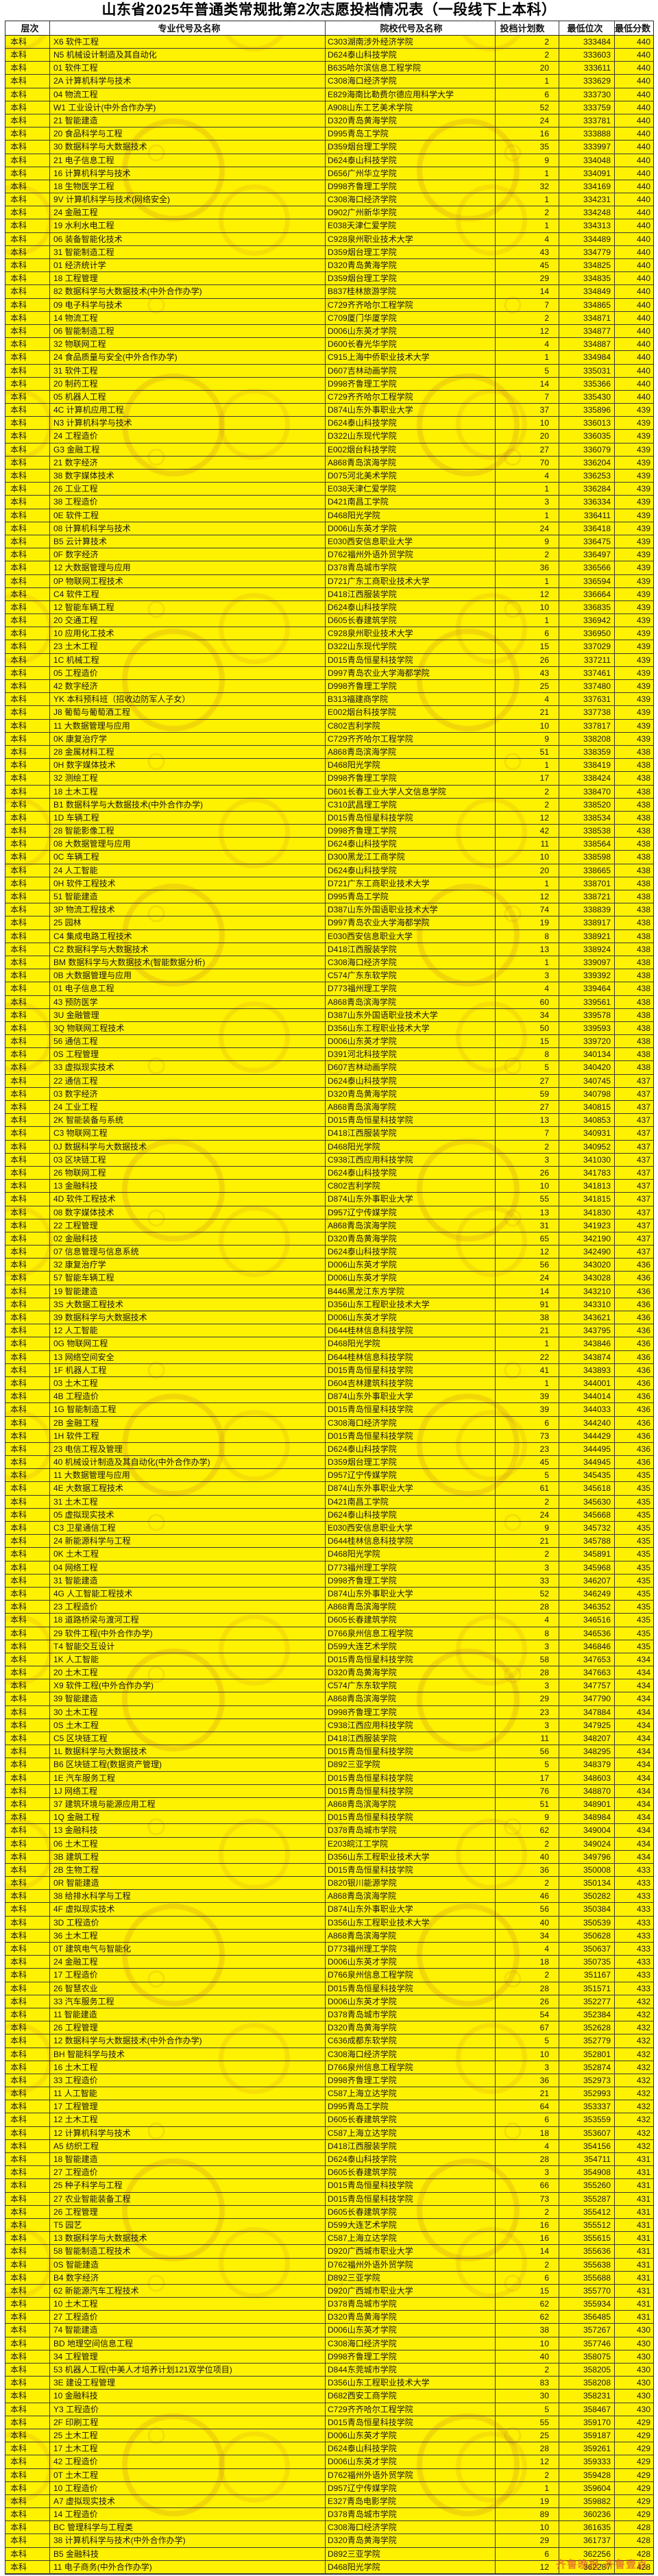 Image resolution: width=658 pixels, height=2576 pixels. What do you see at coordinates (587, 1475) in the screenshot?
I see `rank-cell: 345435` at bounding box center [587, 1475].